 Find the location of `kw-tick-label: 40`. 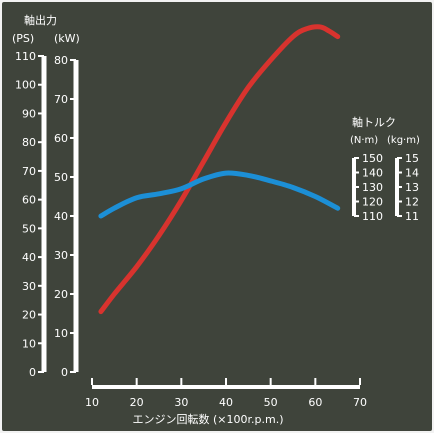

kw-tick-label: 40 is located at coordinates (61, 216).